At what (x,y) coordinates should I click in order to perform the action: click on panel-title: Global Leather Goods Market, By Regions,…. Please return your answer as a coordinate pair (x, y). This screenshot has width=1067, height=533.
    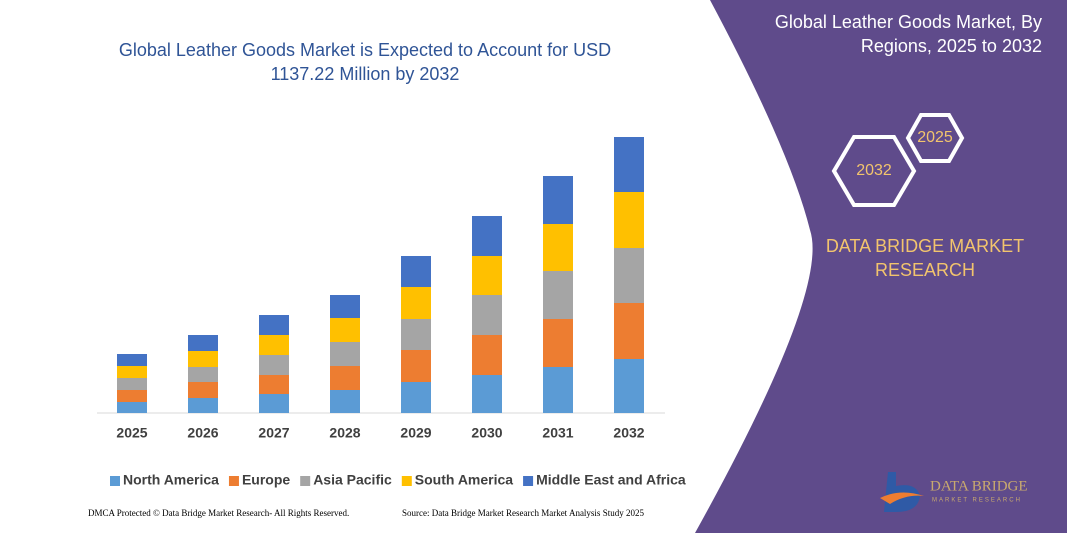
    Looking at the image, I should click on (908, 34).